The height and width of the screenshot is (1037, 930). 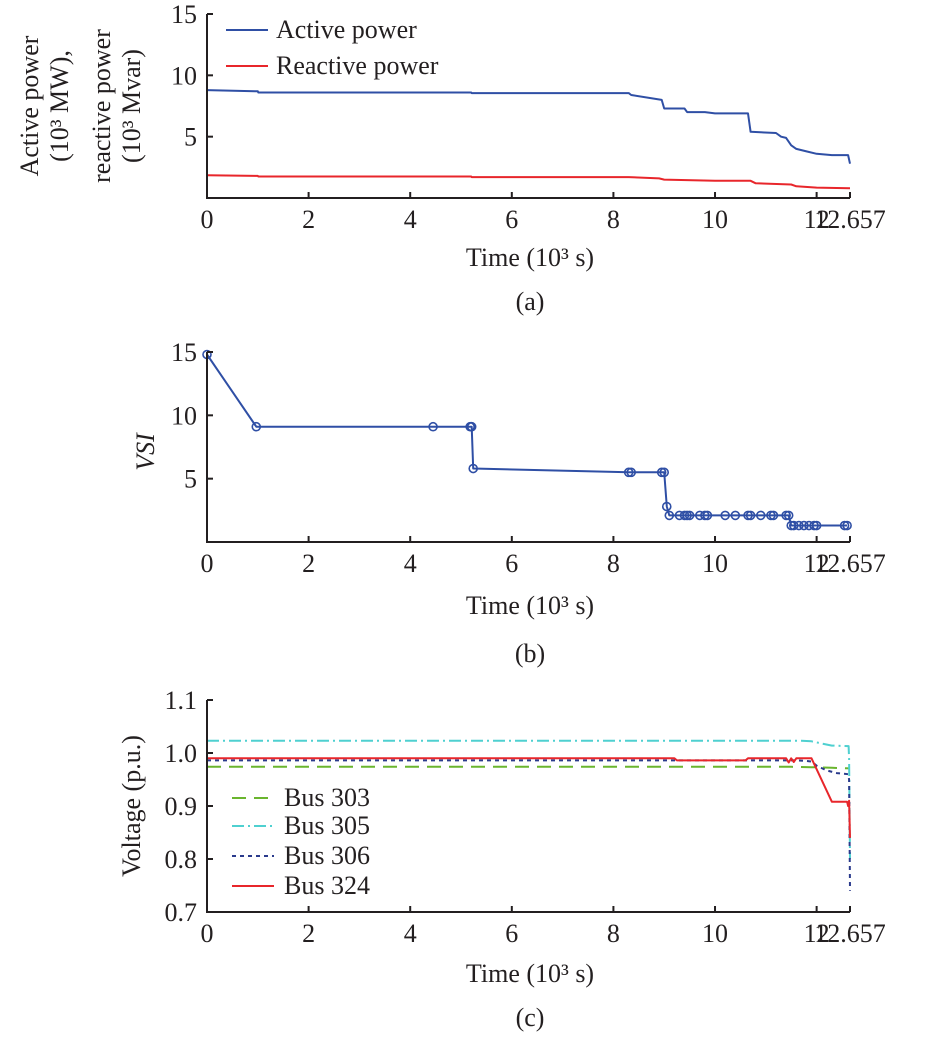 I want to click on panel-a-caption: (a), so click(x=530, y=301).